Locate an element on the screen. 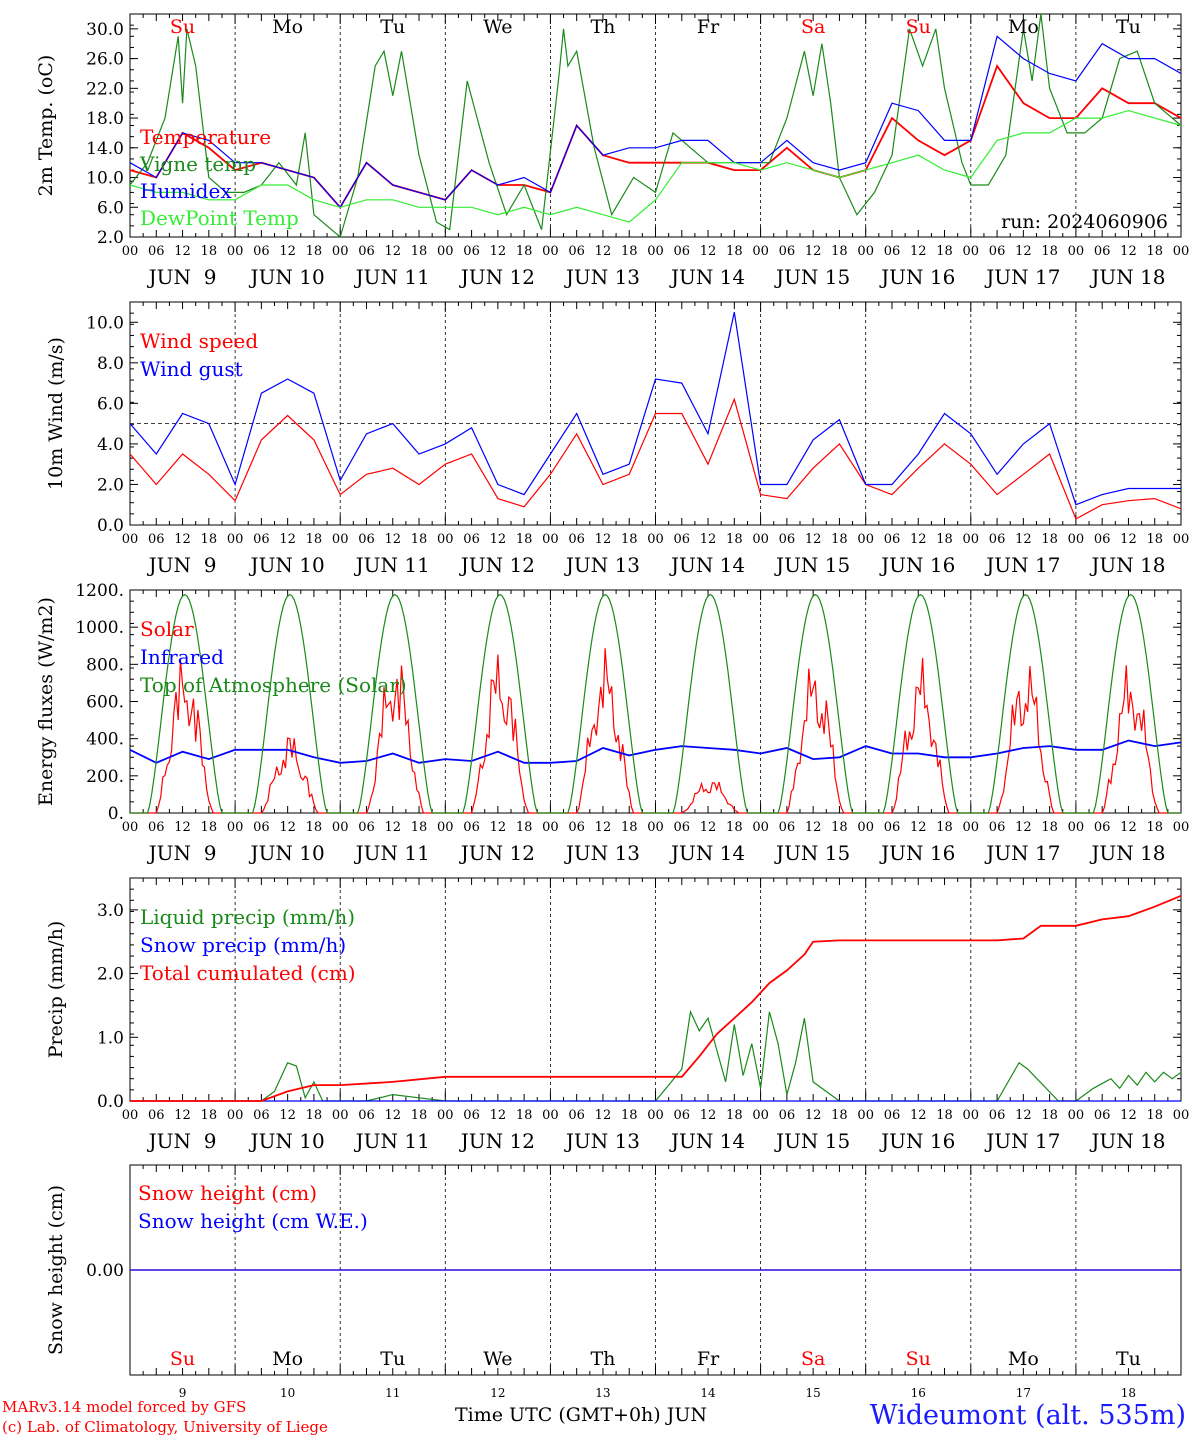  legend-entry: Humidex is located at coordinates (186, 191).